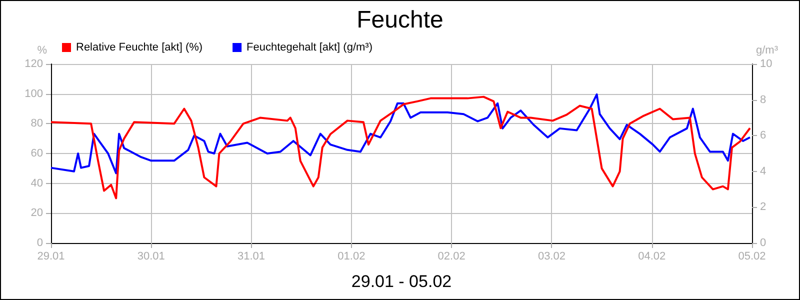  Describe the element at coordinates (767, 50) in the screenshot. I see `y2-axis-title: g/m³` at that location.